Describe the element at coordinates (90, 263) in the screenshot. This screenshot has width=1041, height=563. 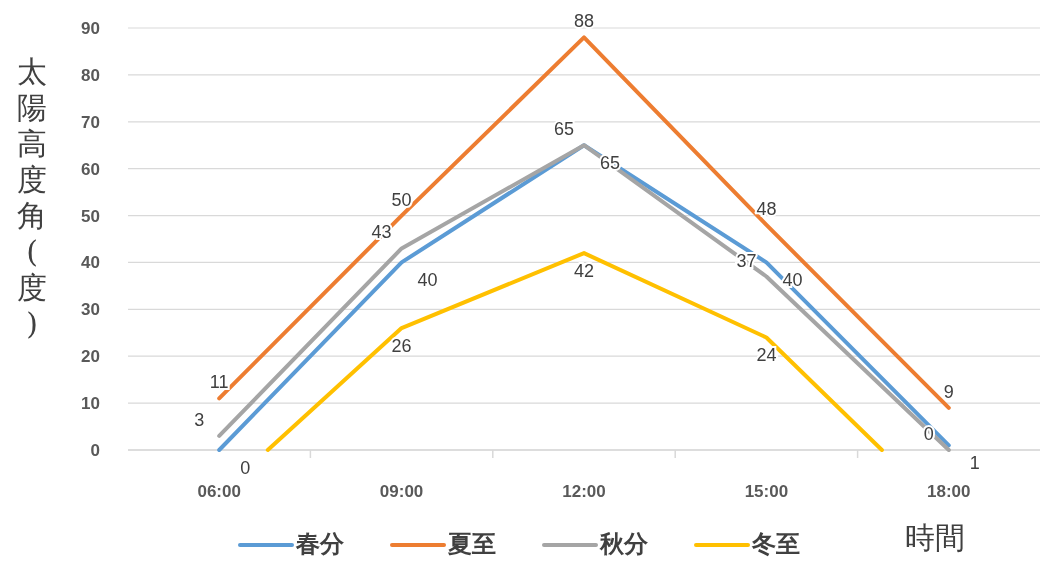
I see `y-tick-label: 40` at that location.